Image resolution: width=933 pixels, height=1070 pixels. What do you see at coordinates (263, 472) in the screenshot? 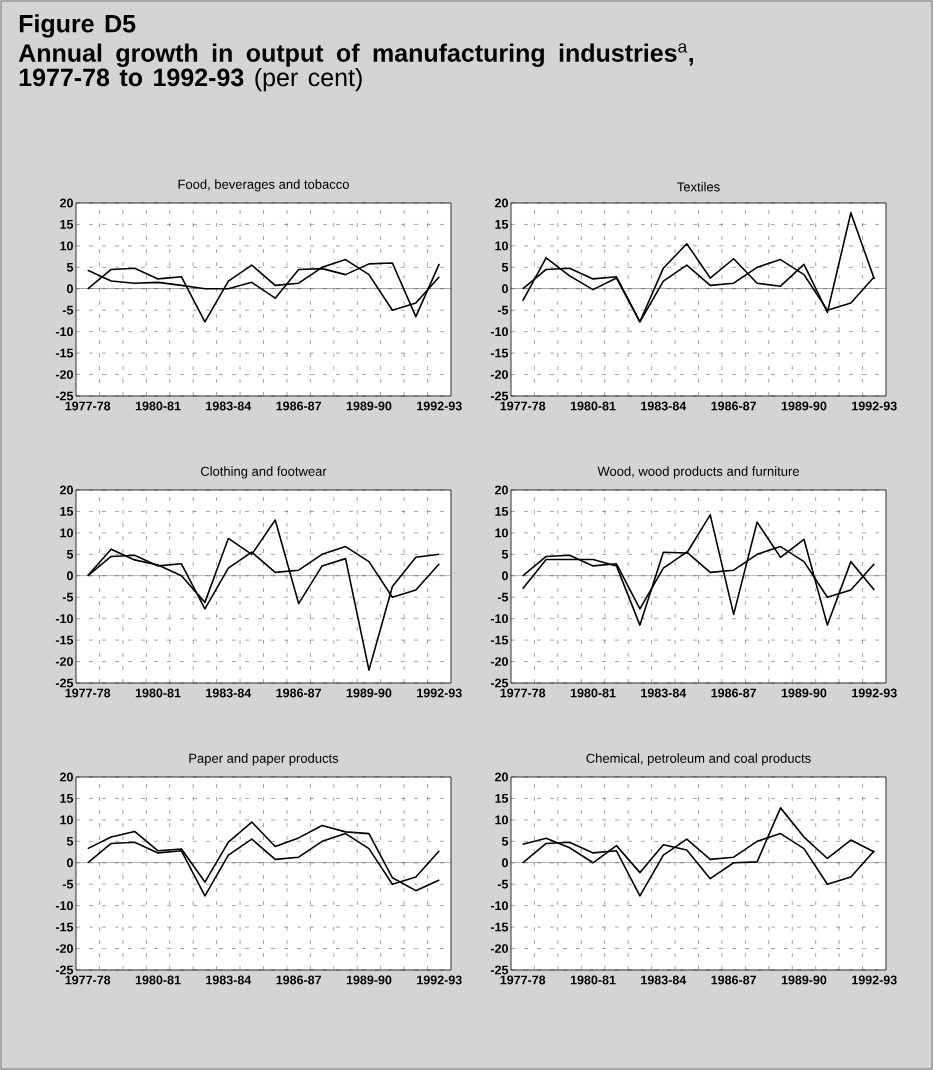
I see `chart-title: Clothing and footwear` at bounding box center [263, 472].